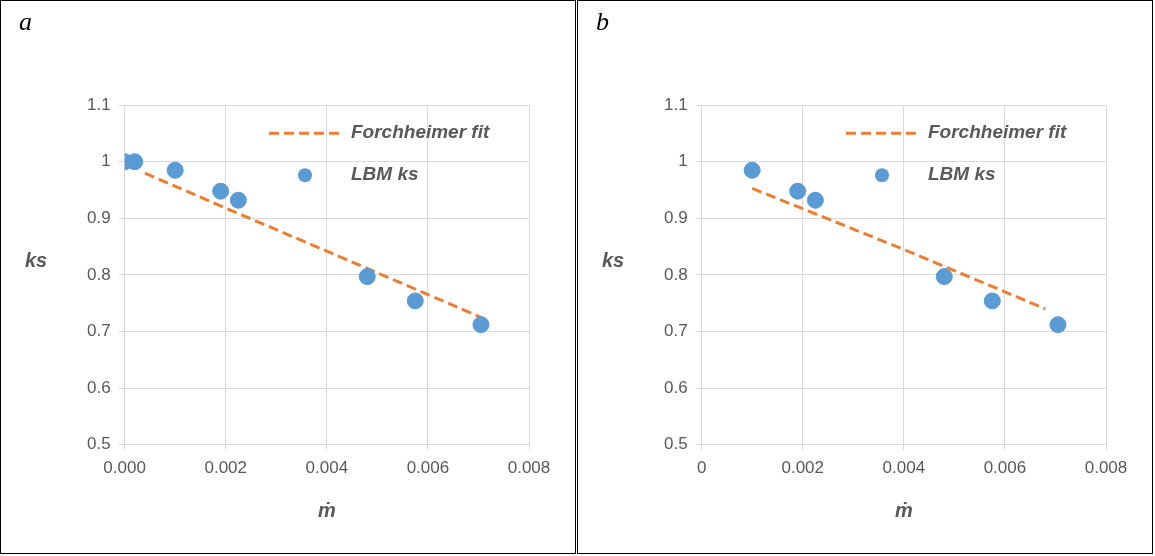  I want to click on chart-title: b, so click(602, 22).